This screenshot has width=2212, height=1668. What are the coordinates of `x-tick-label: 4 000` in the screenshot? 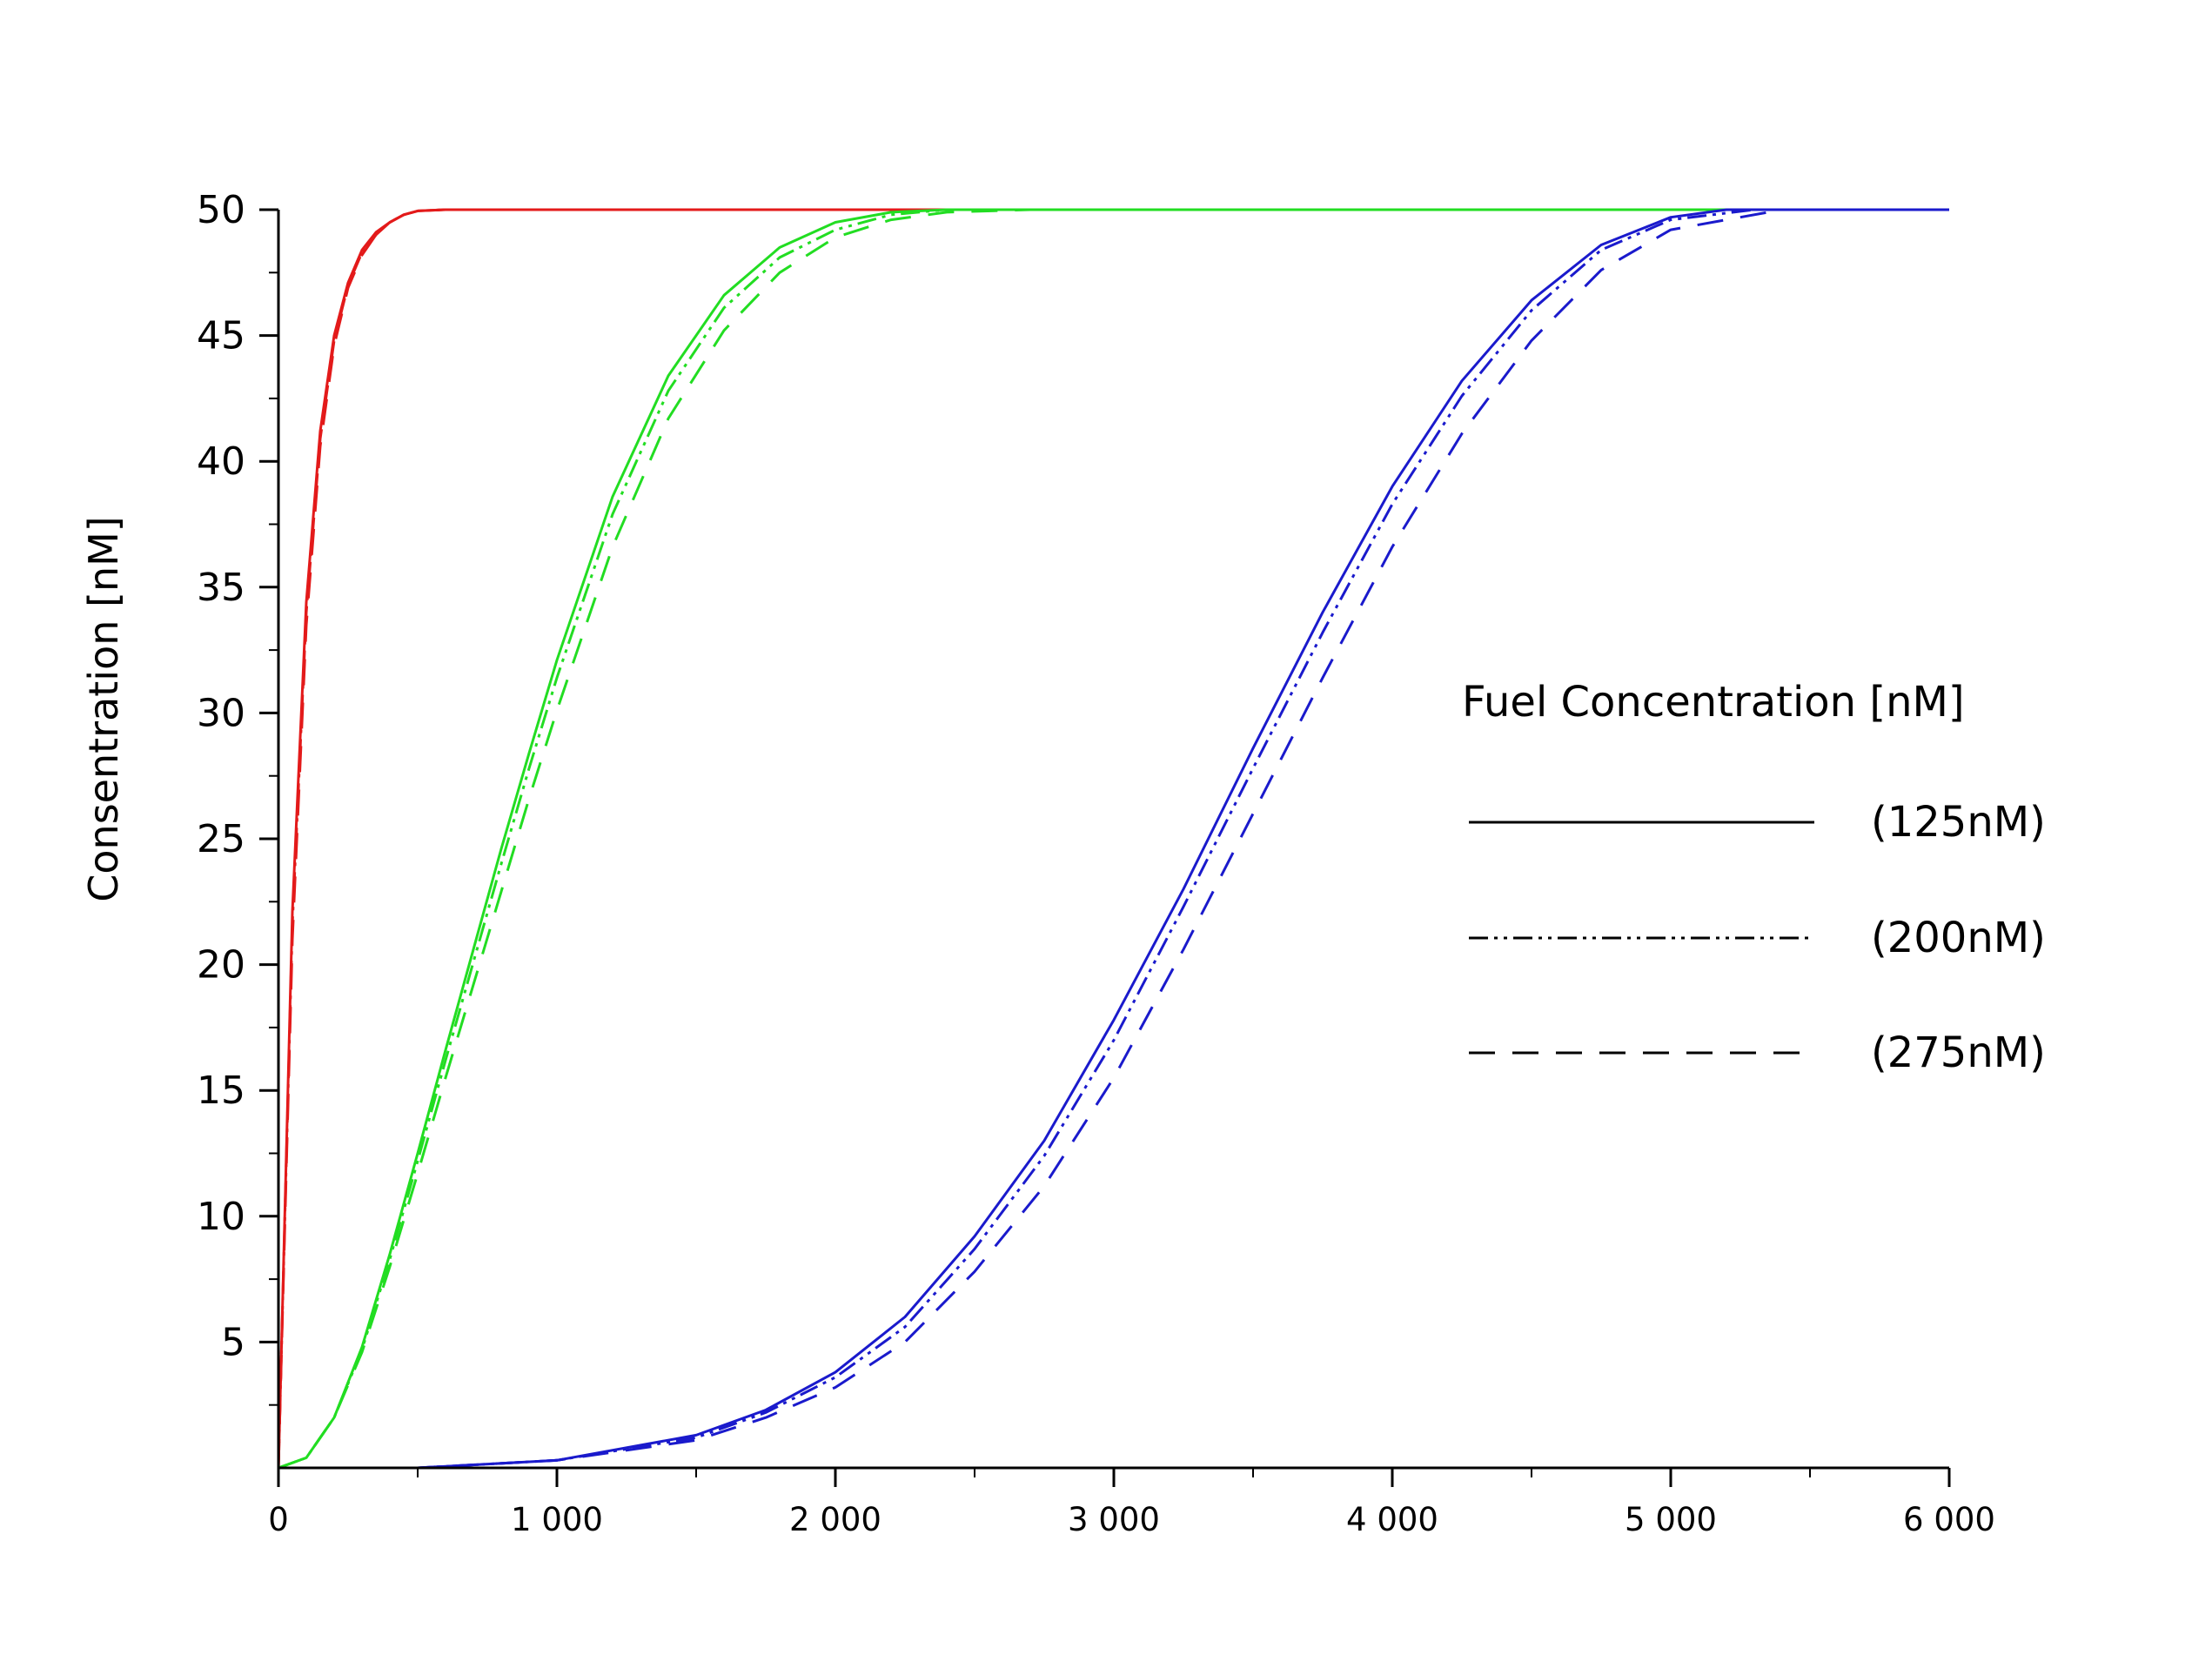 It's located at (1392, 1519).